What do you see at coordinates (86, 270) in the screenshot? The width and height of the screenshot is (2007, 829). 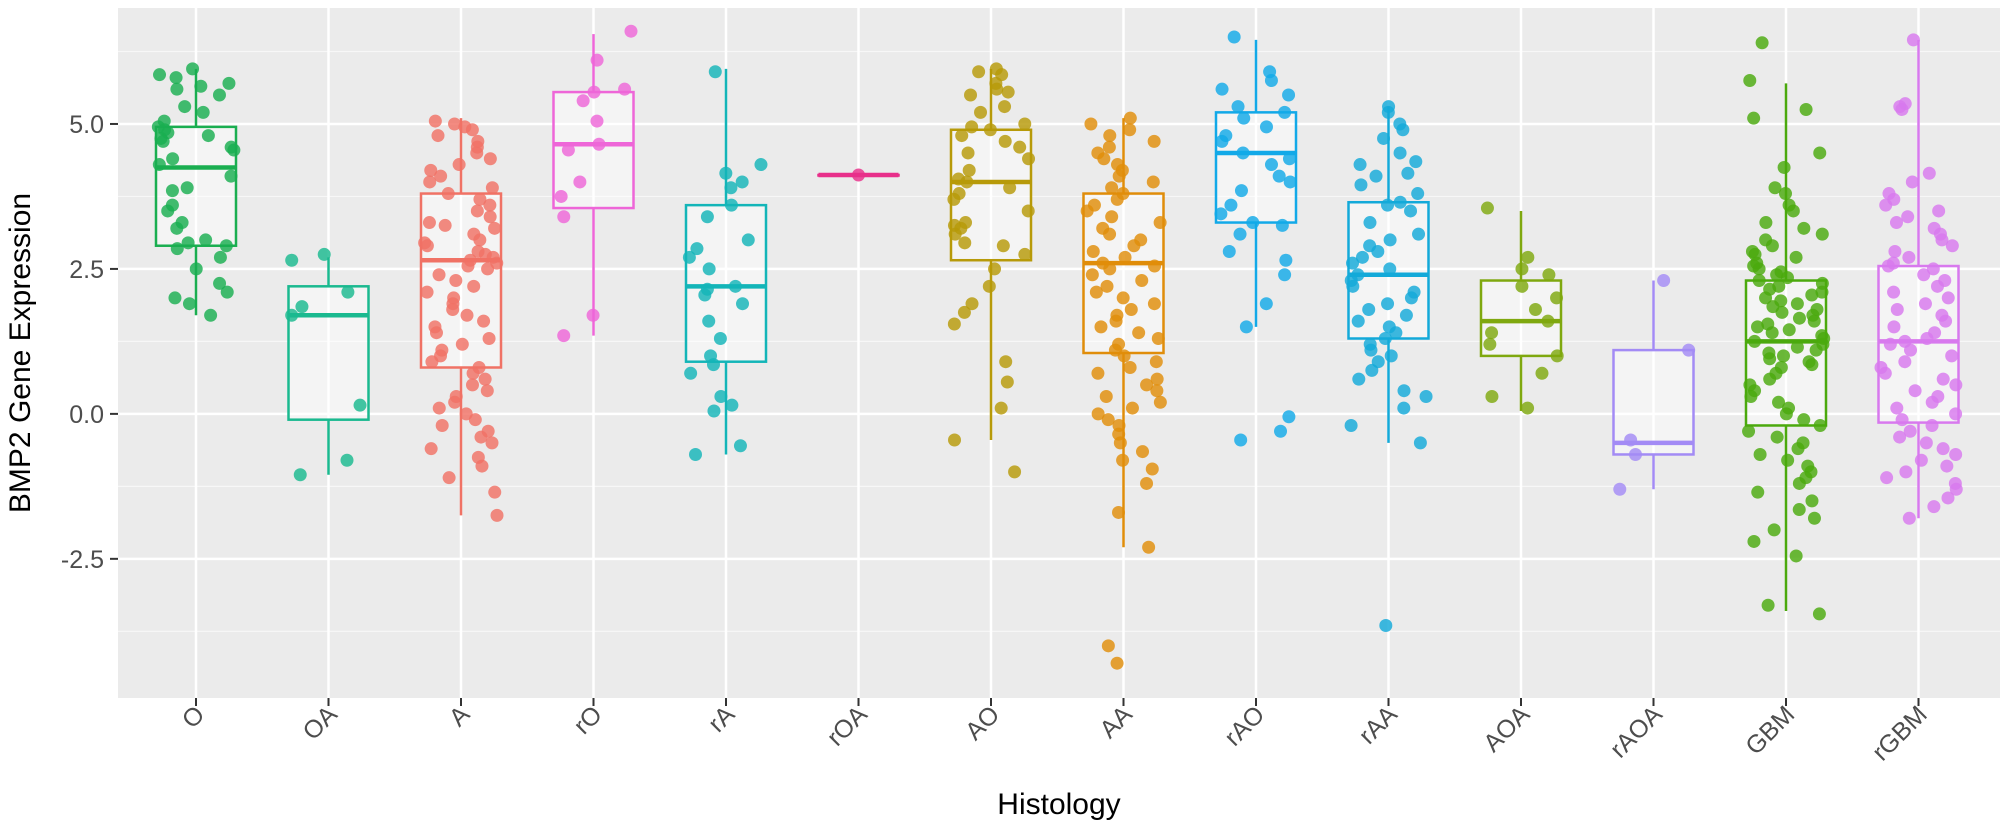 I see `y-tick-label: 2.5` at bounding box center [86, 270].